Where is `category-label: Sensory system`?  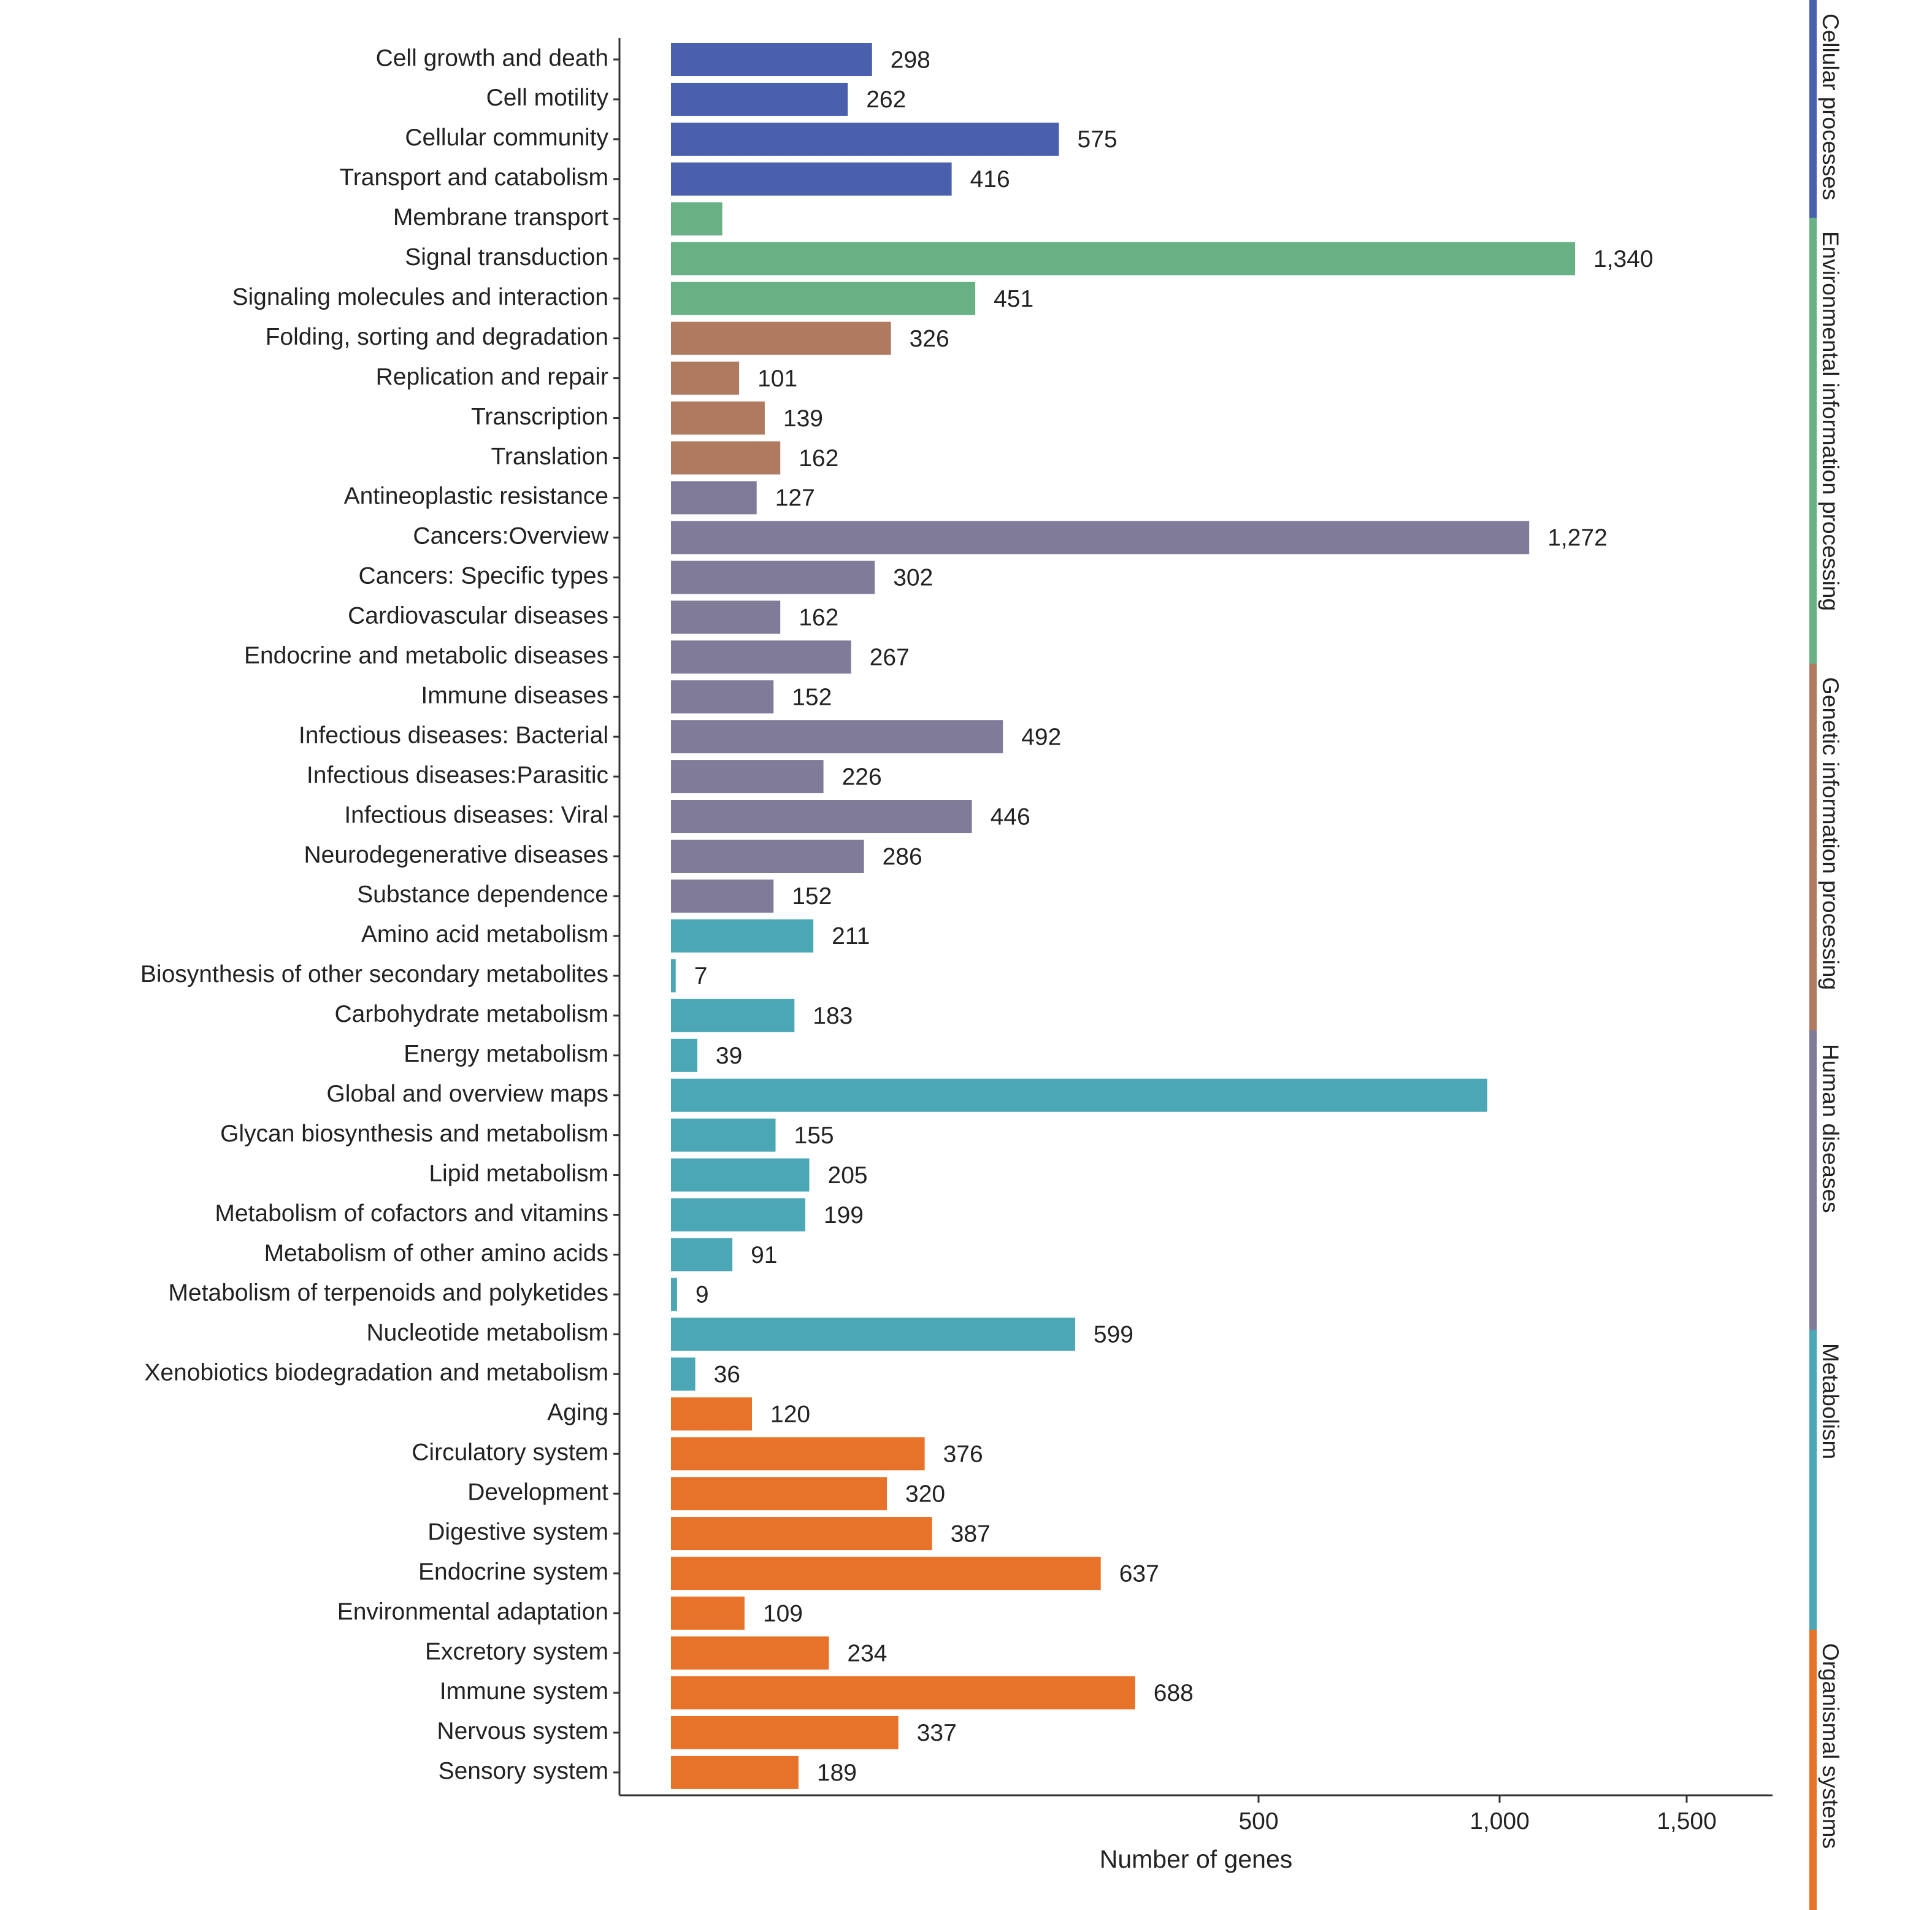
category-label: Sensory system is located at coordinates (523, 1771).